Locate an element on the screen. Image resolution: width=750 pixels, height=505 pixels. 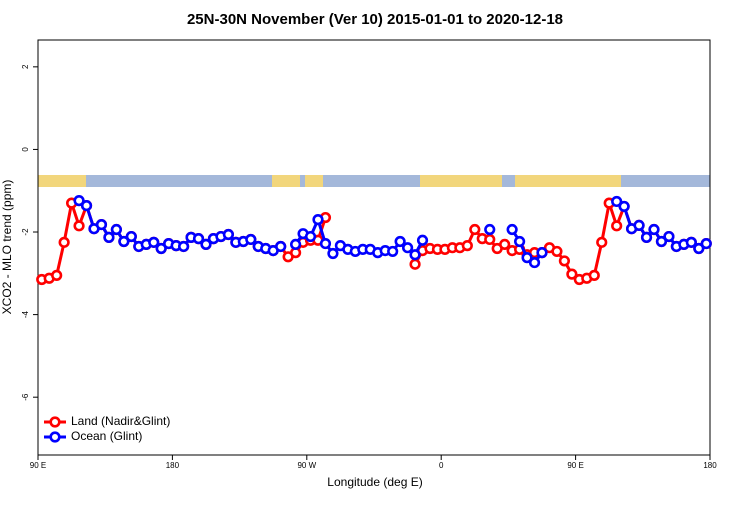
legend-label: Ocean (Glint) is located at coordinates (106, 436).